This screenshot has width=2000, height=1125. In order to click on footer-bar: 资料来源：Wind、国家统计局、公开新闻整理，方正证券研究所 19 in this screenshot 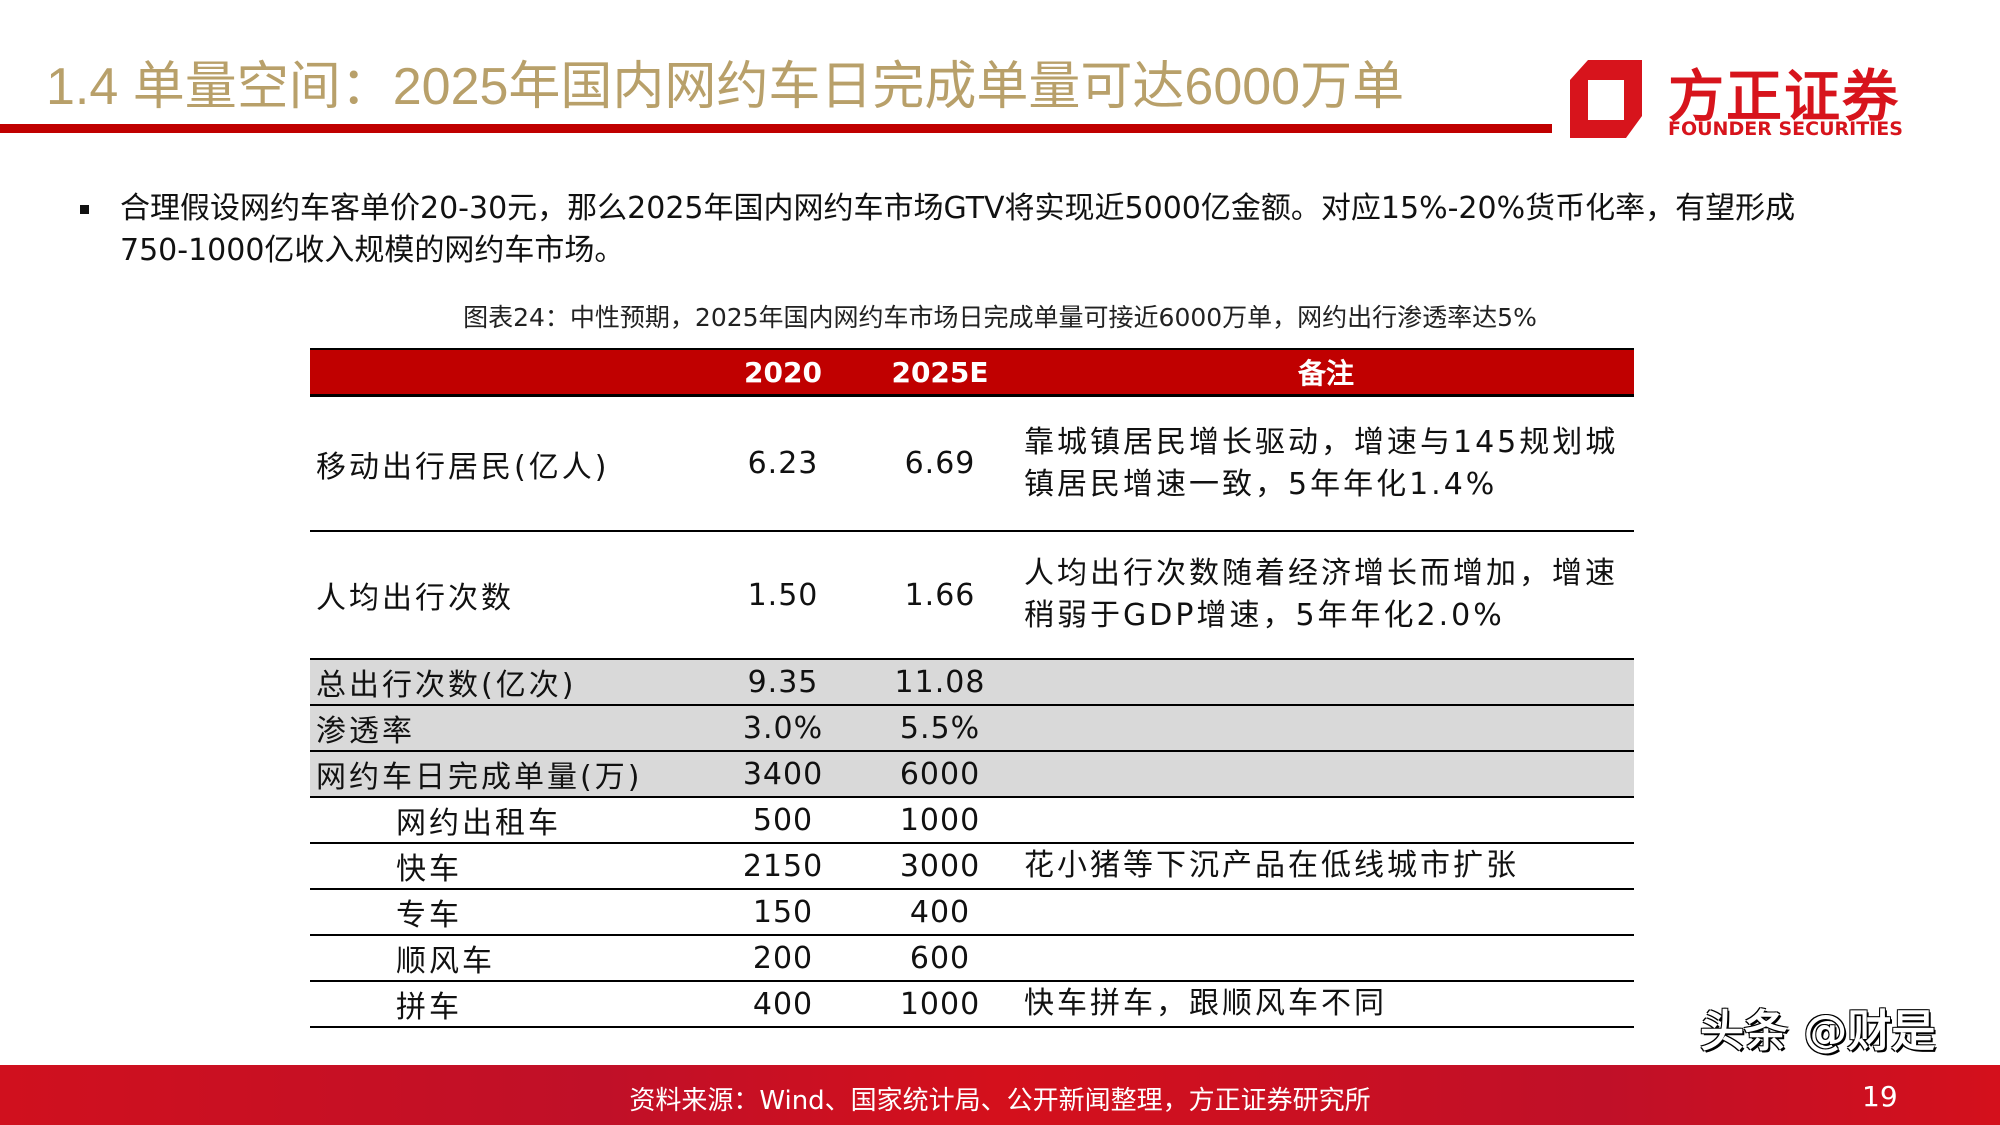, I will do `click(1000, 1095)`.